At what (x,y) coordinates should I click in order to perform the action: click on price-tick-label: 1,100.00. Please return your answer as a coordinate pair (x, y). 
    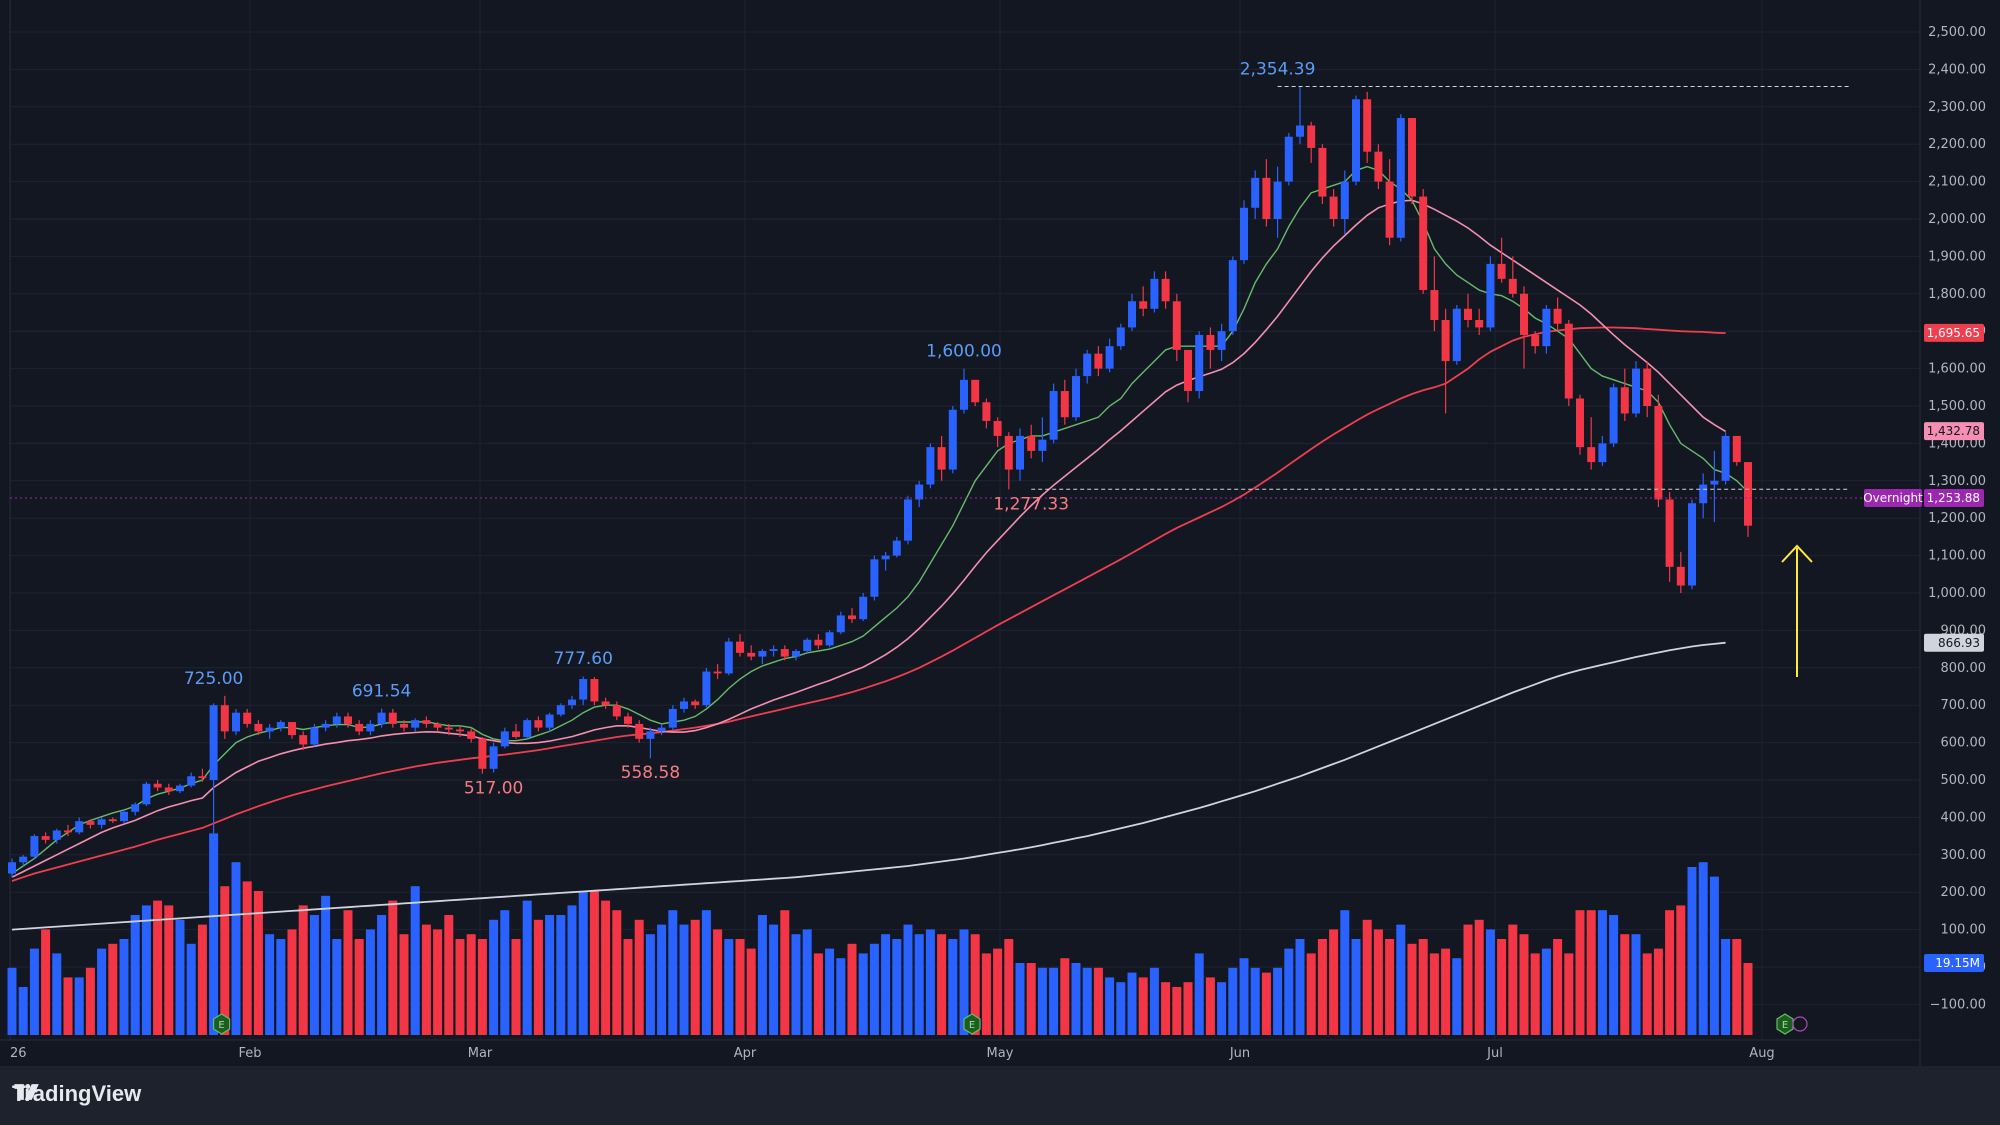
    Looking at the image, I should click on (1957, 556).